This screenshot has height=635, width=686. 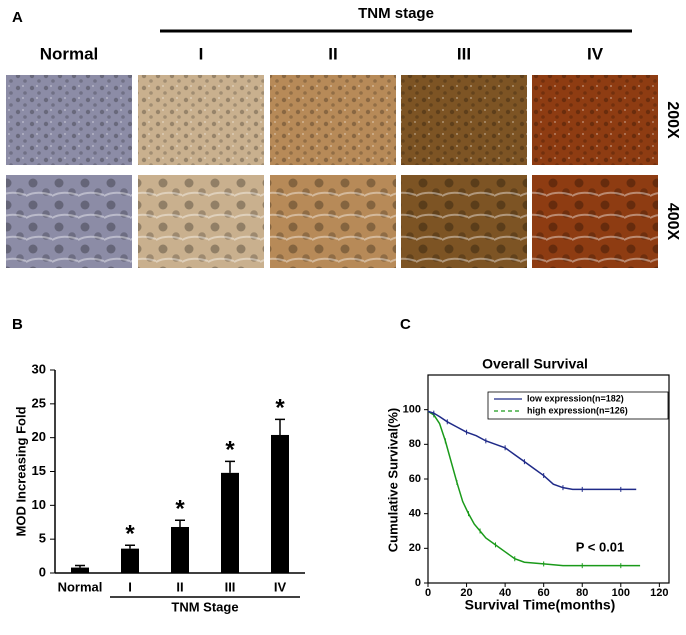 What do you see at coordinates (392, 480) in the screenshot?
I see `y-axis-label: Cumulative Survival(%)` at bounding box center [392, 480].